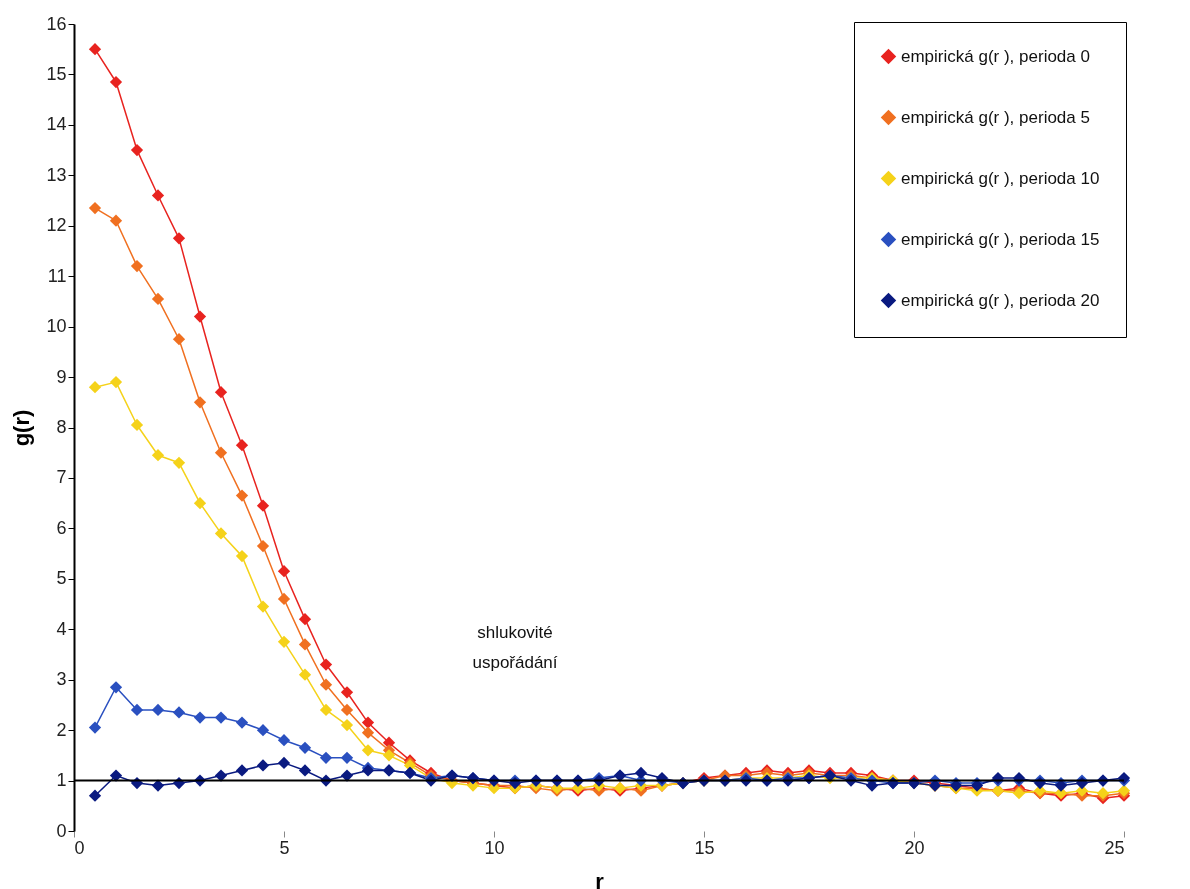 Image resolution: width=1190 pixels, height=889 pixels. What do you see at coordinates (704, 847) in the screenshot?
I see `x-tick-label: 15` at bounding box center [704, 847].